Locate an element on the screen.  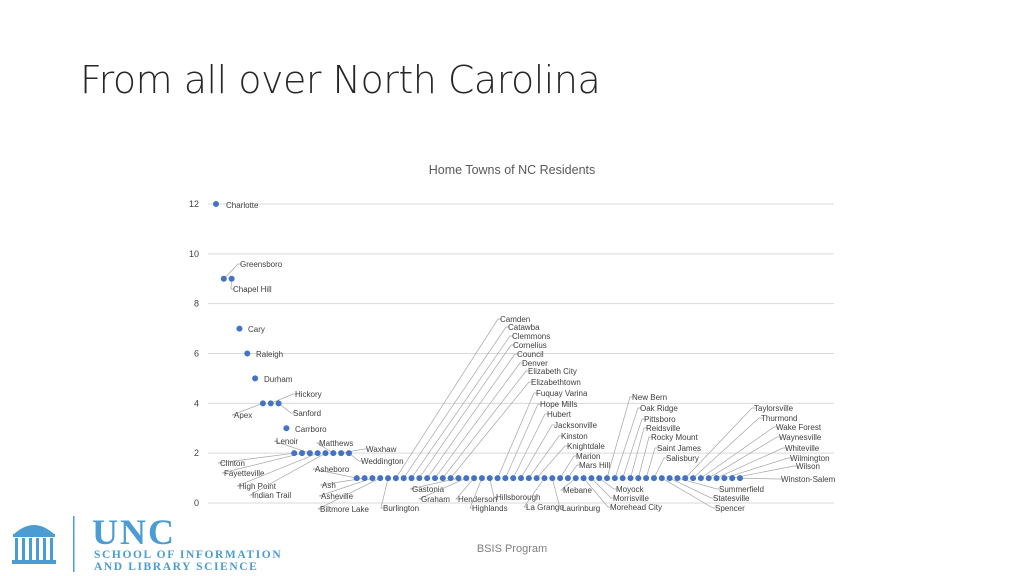
point-label: Jacksonville is located at coordinates (576, 425).